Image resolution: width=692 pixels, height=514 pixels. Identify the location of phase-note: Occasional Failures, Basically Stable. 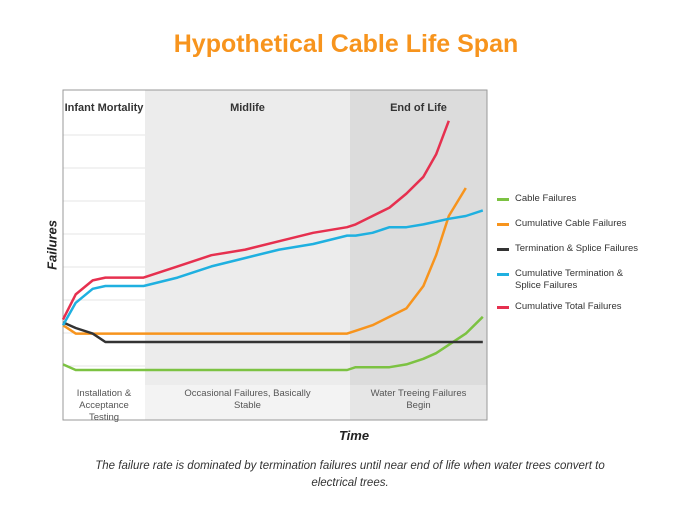
(247, 399).